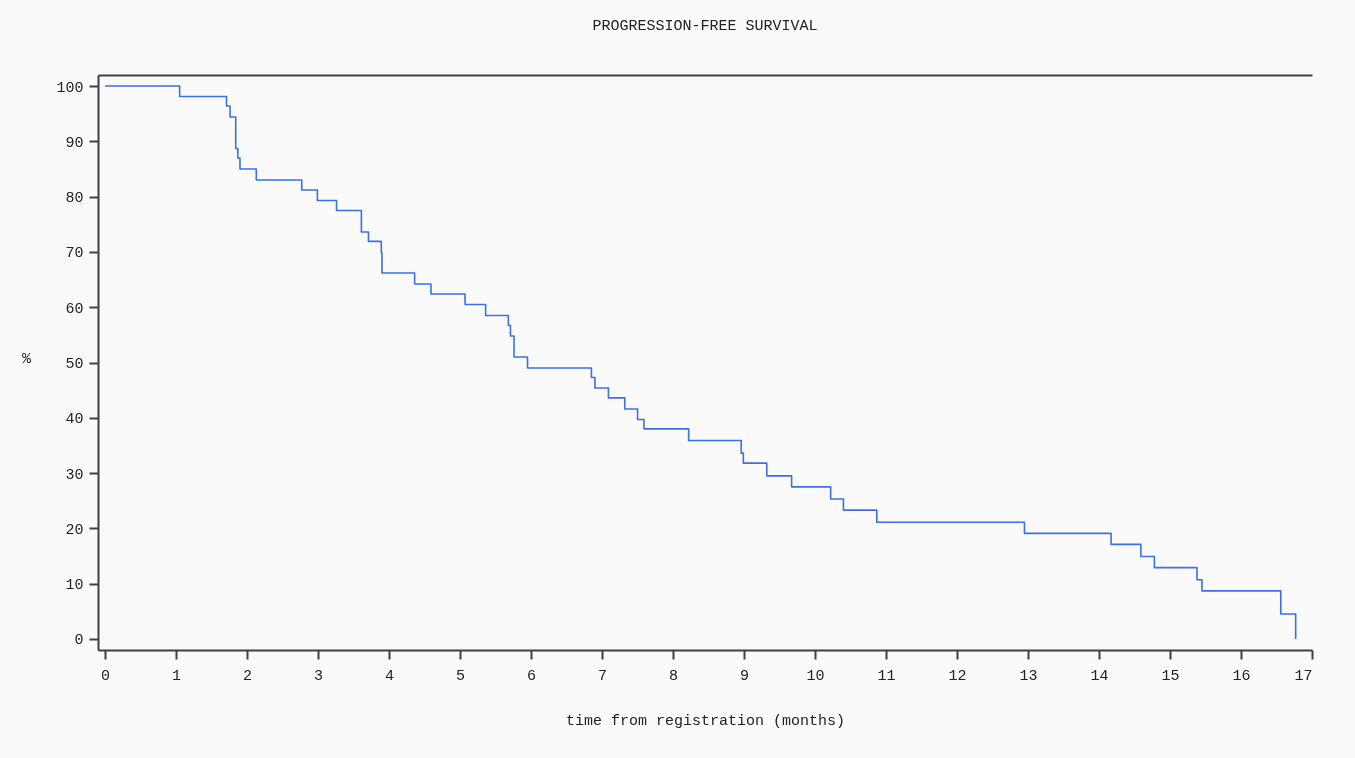  I want to click on x-tick-label: 5, so click(461, 676).